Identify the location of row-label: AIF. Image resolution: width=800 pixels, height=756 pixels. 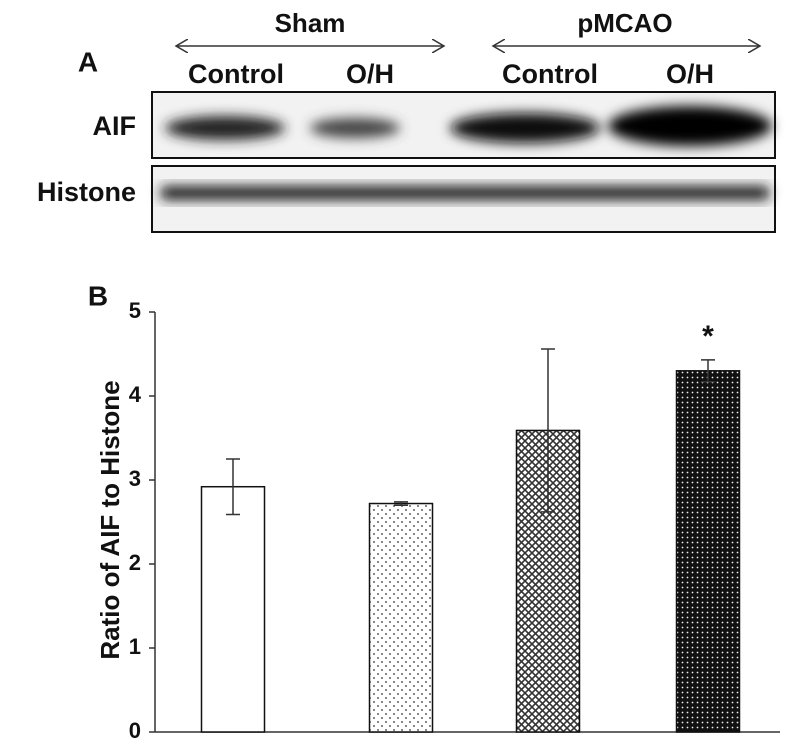
(115, 126).